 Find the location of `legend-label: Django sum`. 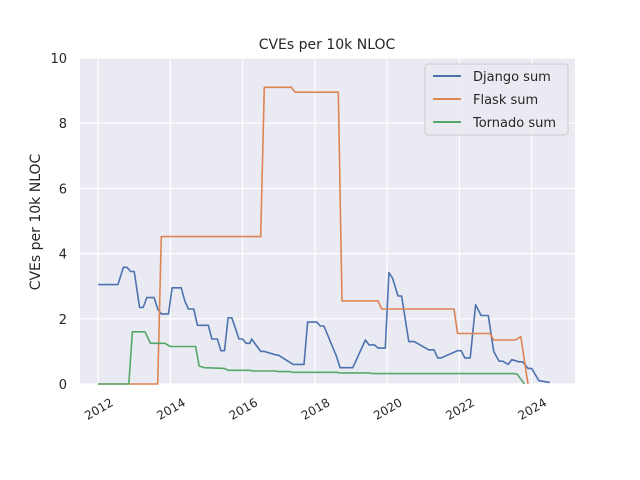

legend-label: Django sum is located at coordinates (512, 77).